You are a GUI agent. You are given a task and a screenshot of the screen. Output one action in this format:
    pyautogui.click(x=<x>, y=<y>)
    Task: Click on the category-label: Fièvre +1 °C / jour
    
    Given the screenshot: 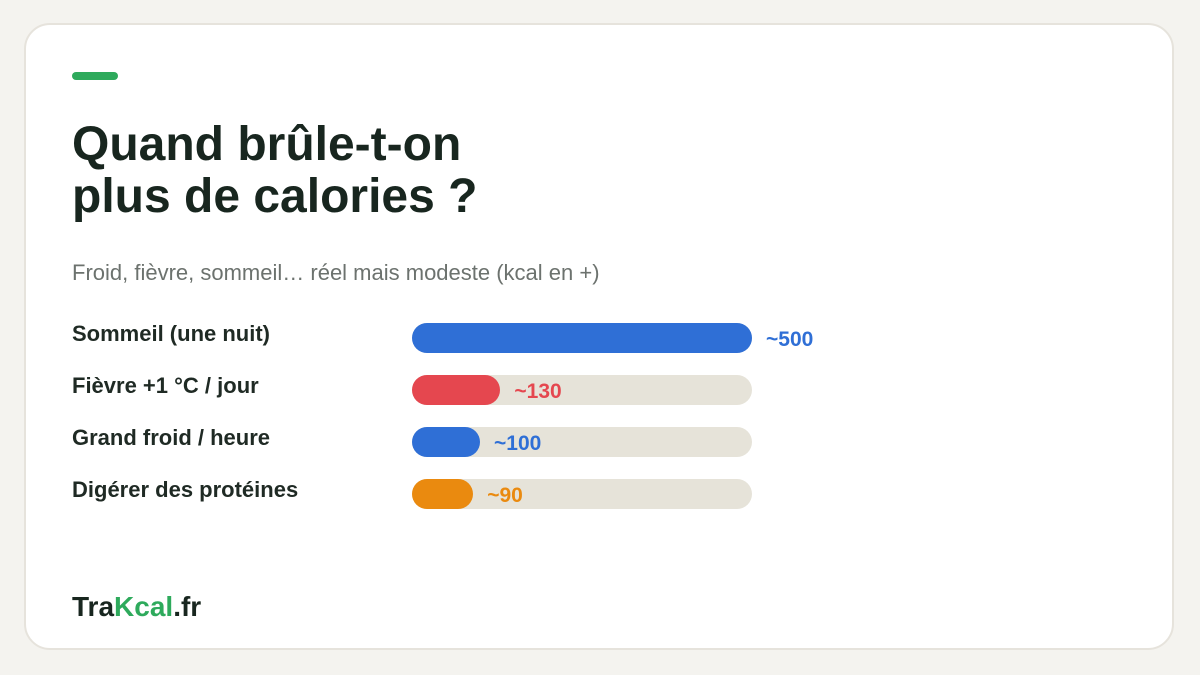 What is the action you would take?
    pyautogui.click(x=165, y=385)
    